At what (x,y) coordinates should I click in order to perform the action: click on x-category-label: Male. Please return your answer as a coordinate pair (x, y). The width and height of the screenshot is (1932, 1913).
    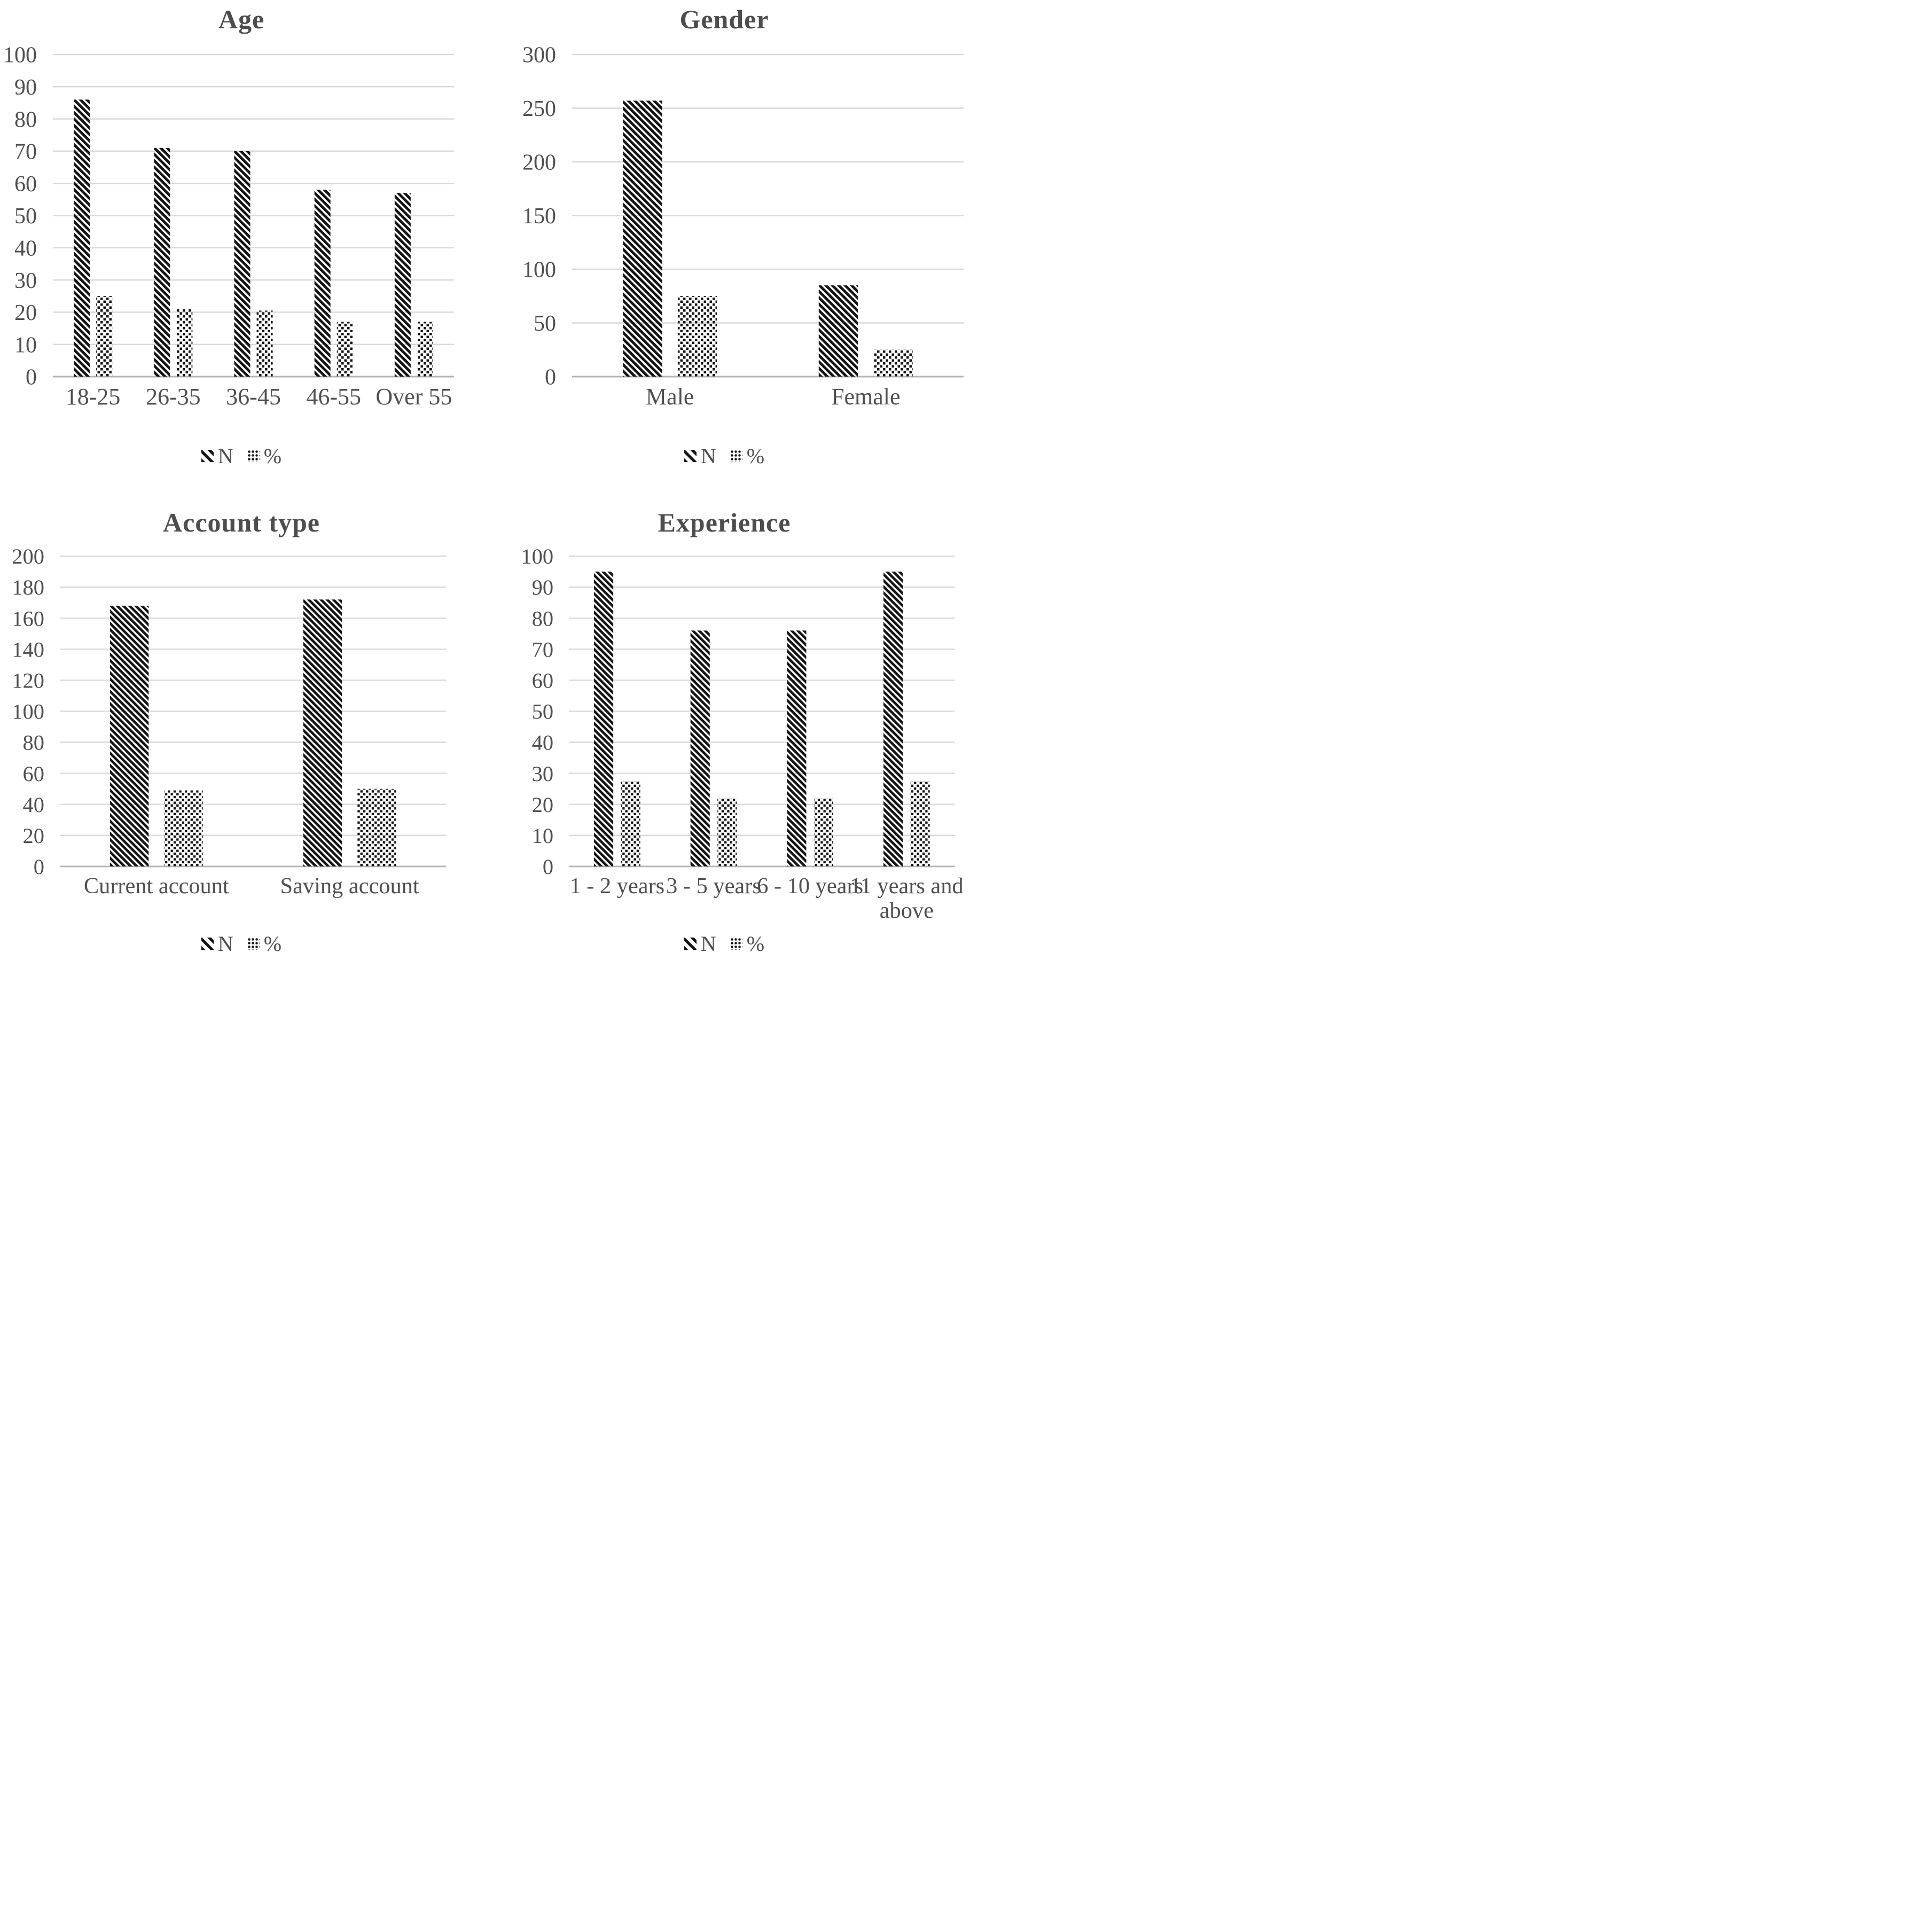
    Looking at the image, I should click on (670, 397).